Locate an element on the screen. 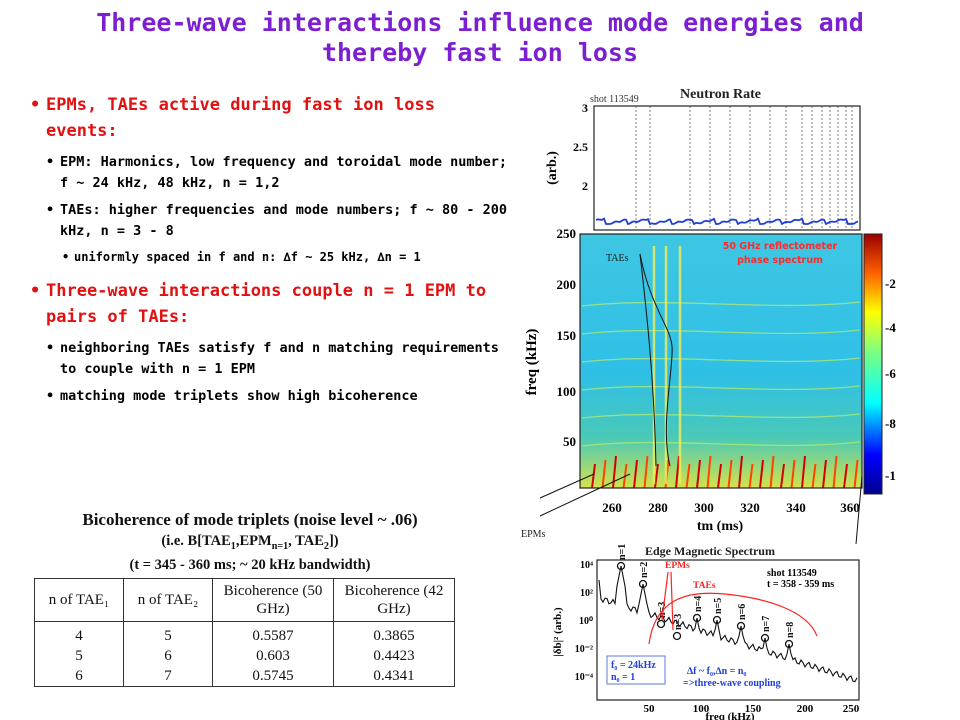 Image resolution: width=960 pixels, height=720 pixels. edge-ylabel: |δb|² (arb.) is located at coordinates (558, 632).